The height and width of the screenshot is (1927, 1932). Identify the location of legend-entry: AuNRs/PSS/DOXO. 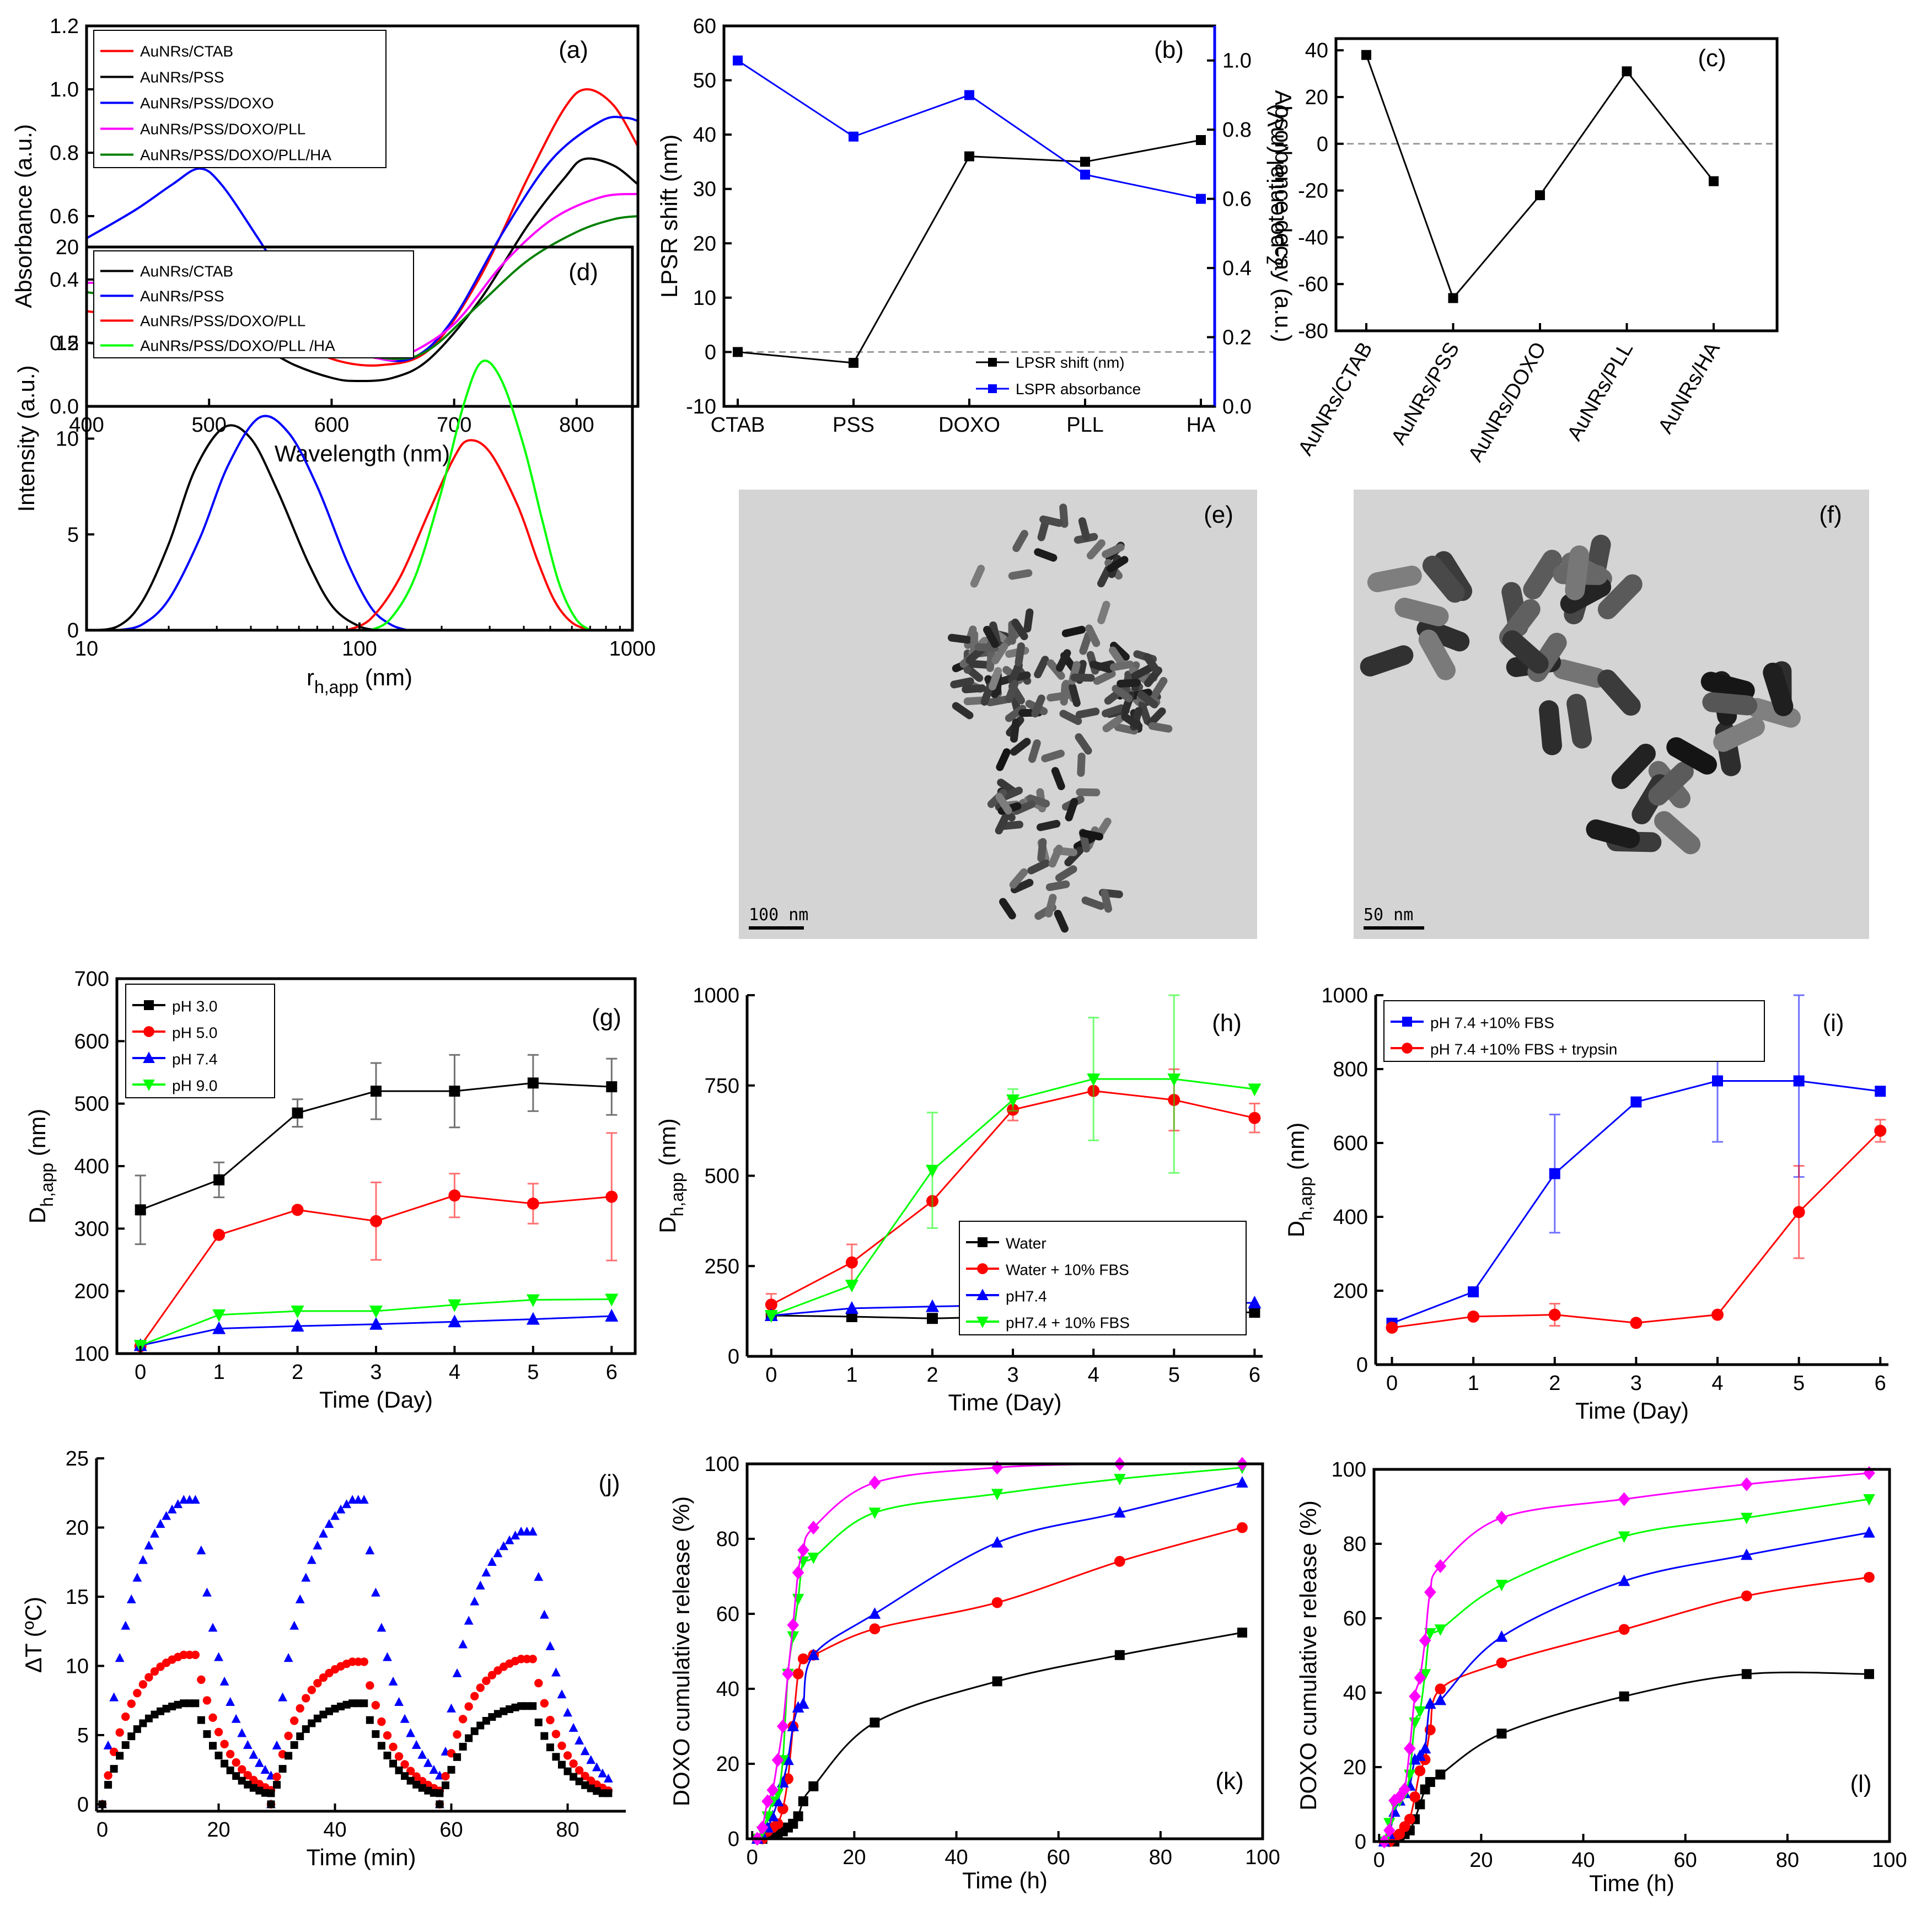
(207, 103).